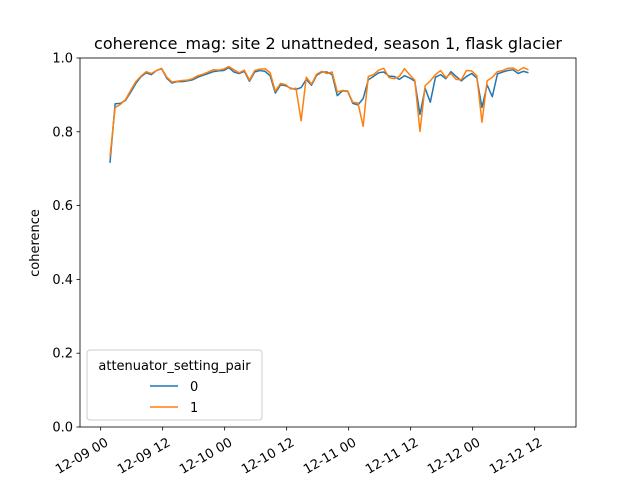  What do you see at coordinates (62, 354) in the screenshot?
I see `y-tick-label: 0.2` at bounding box center [62, 354].